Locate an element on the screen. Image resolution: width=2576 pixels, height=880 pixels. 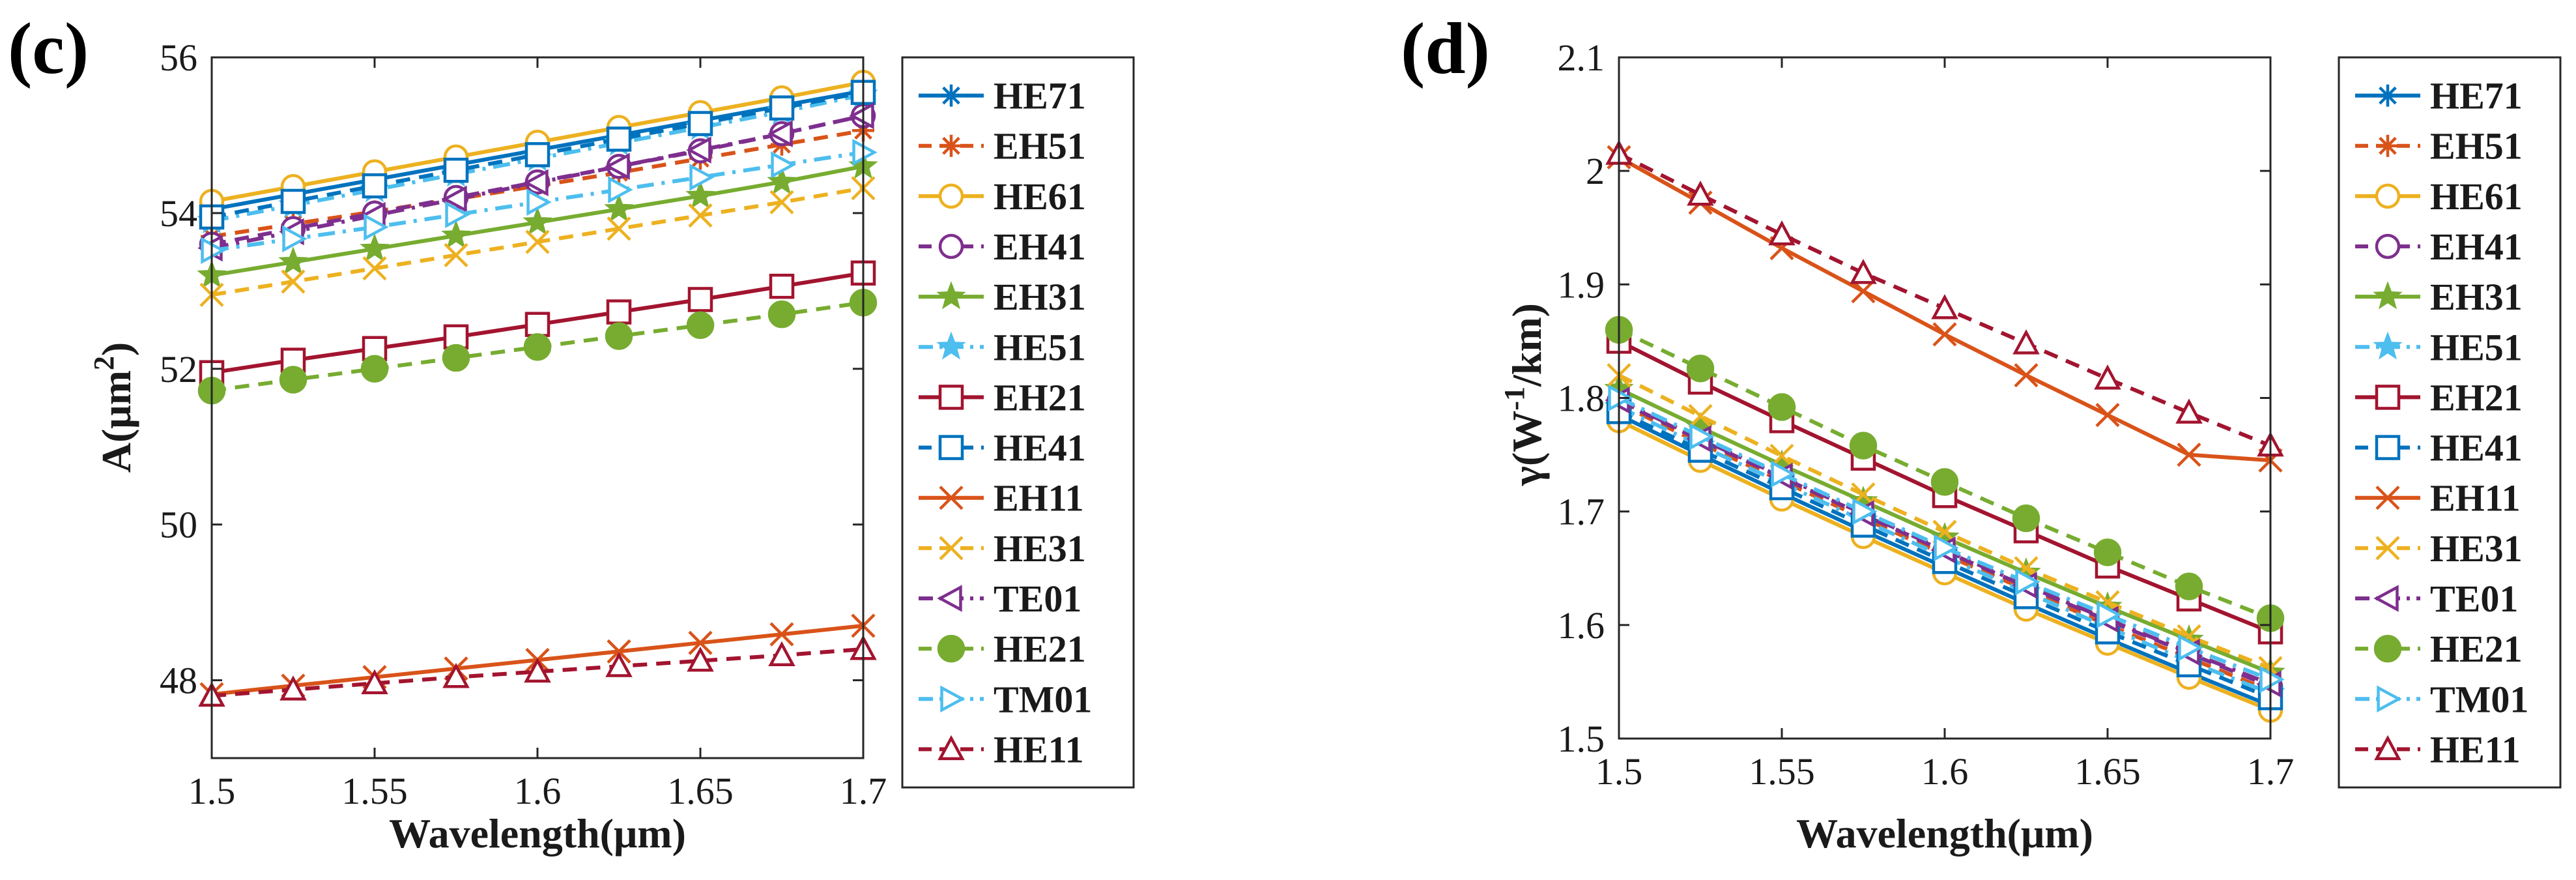
x-tick-label-d: 1.6 is located at coordinates (1945, 772).